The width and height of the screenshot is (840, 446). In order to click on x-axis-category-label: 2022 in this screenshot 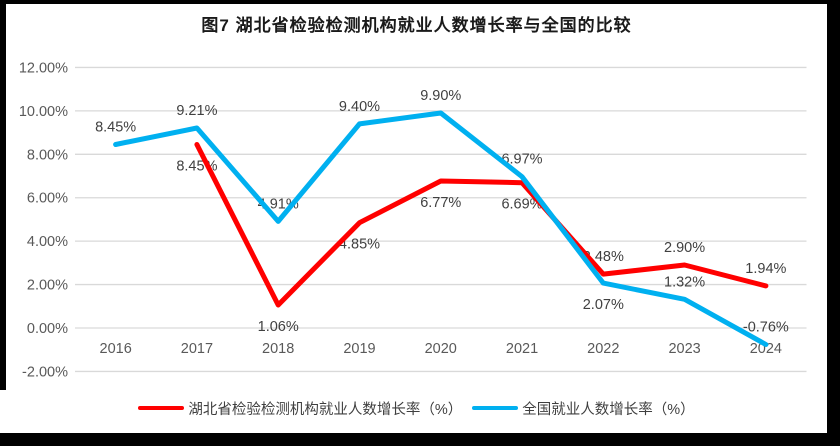, I will do `click(603, 349)`.